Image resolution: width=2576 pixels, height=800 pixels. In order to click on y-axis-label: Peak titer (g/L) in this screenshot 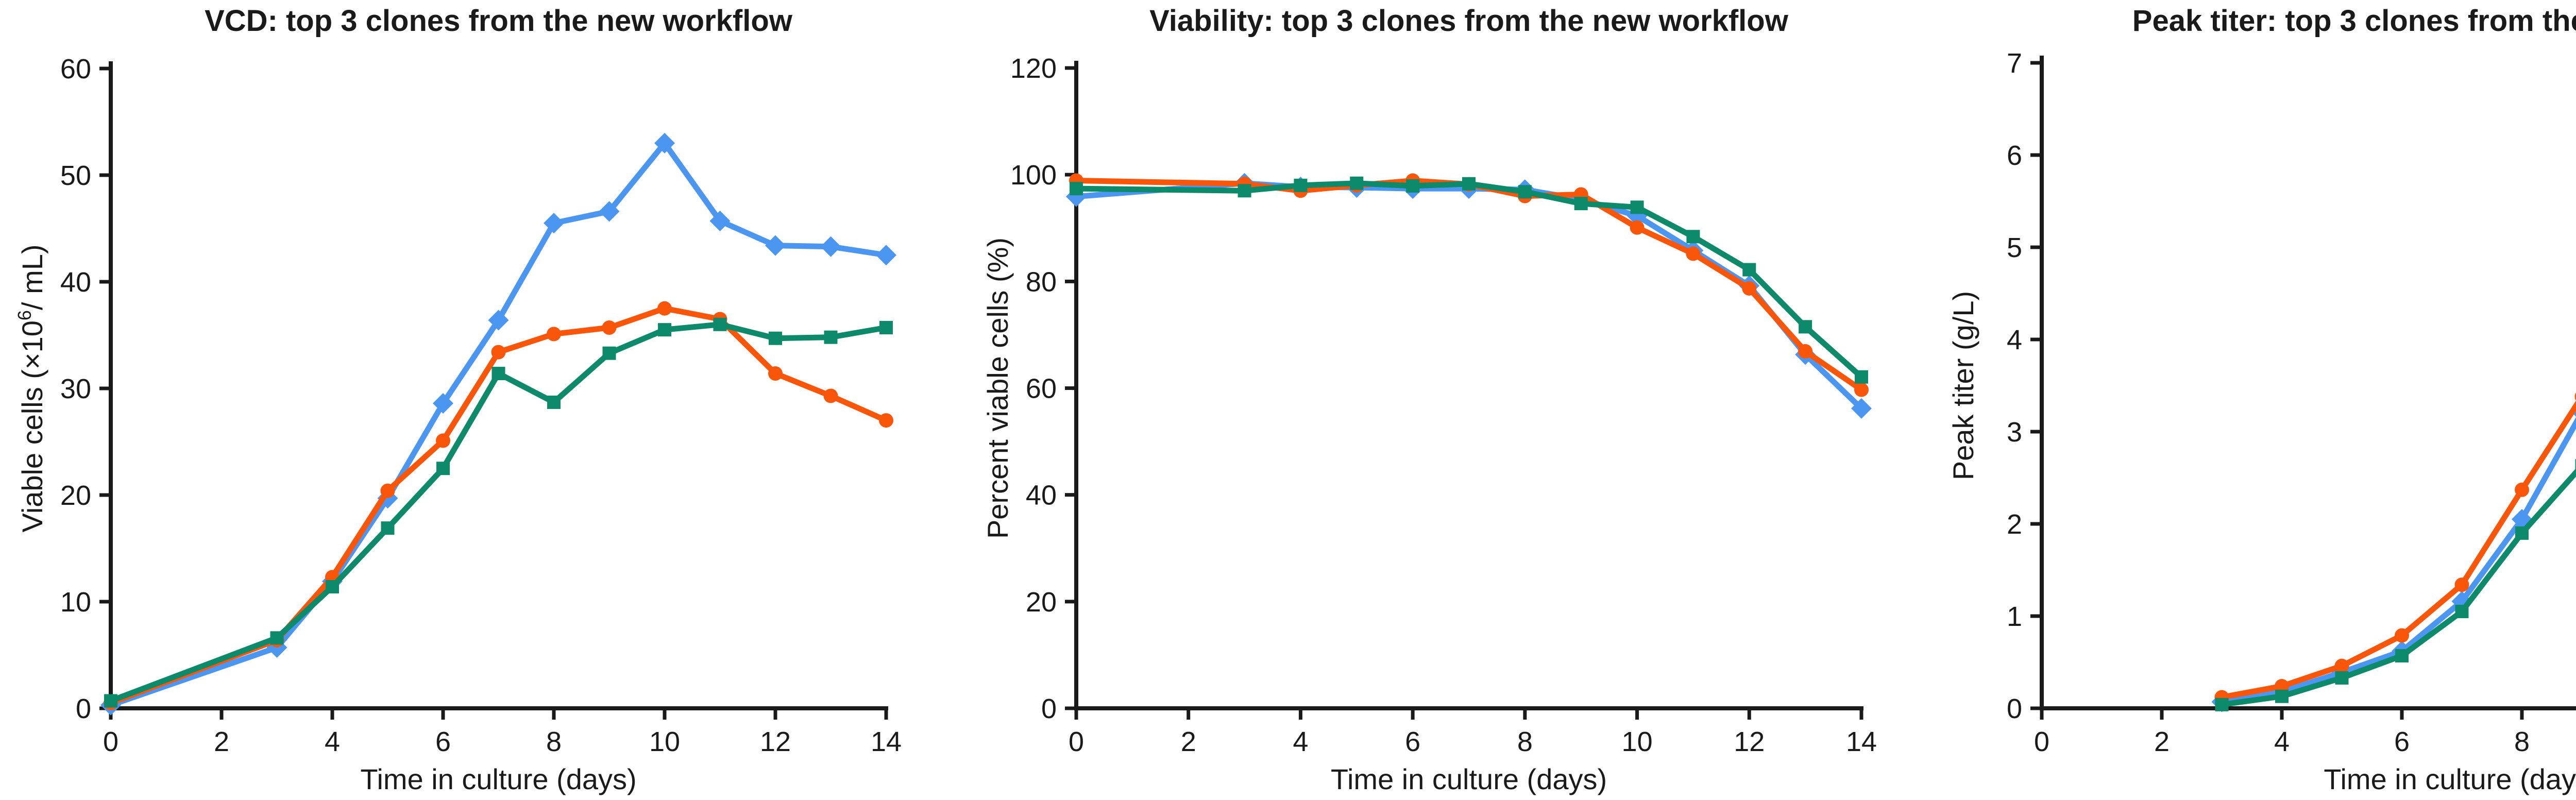, I will do `click(1963, 385)`.